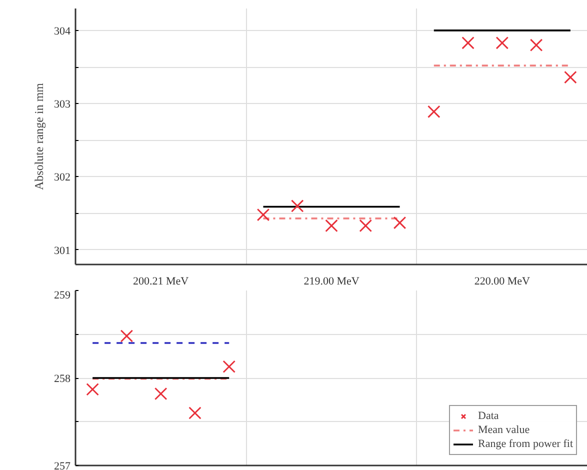 The width and height of the screenshot is (587, 470). Describe the element at coordinates (488, 416) in the screenshot. I see `legend-label: Data` at that location.